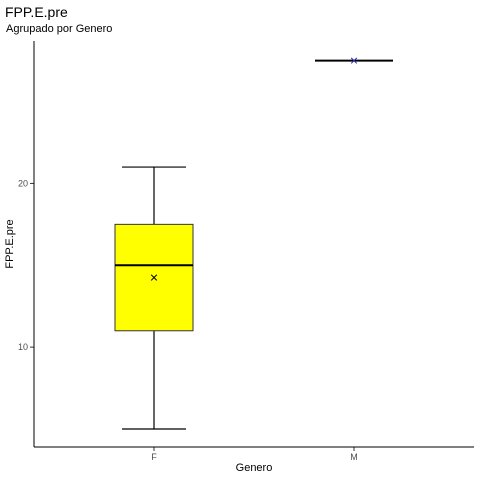 The height and width of the screenshot is (480, 480). I want to click on box-group-F, so click(154, 298).